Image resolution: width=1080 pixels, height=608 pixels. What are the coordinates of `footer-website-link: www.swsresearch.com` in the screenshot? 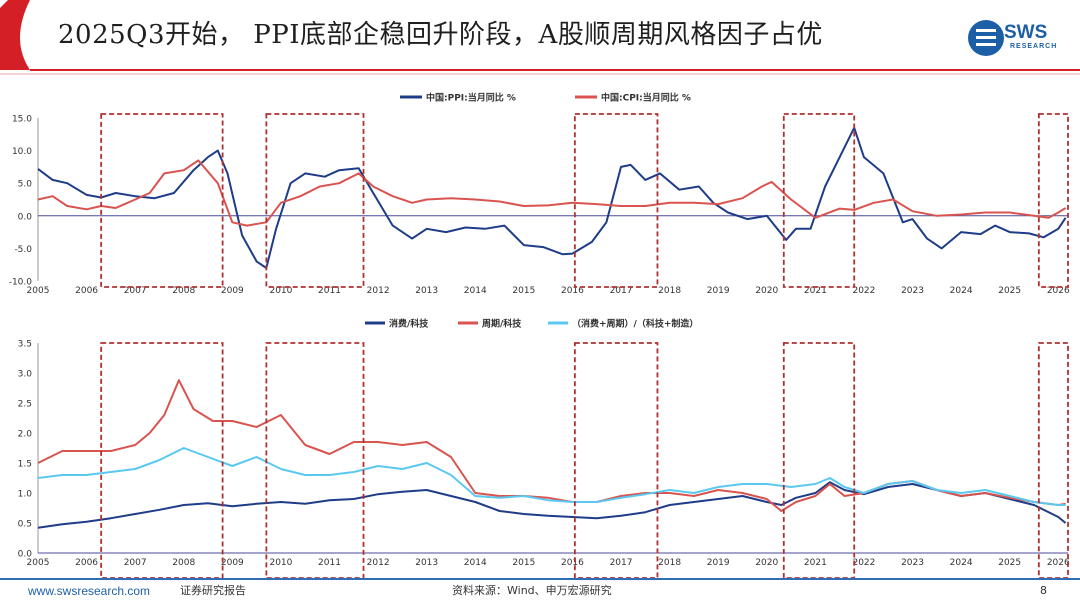 It's located at (89, 591).